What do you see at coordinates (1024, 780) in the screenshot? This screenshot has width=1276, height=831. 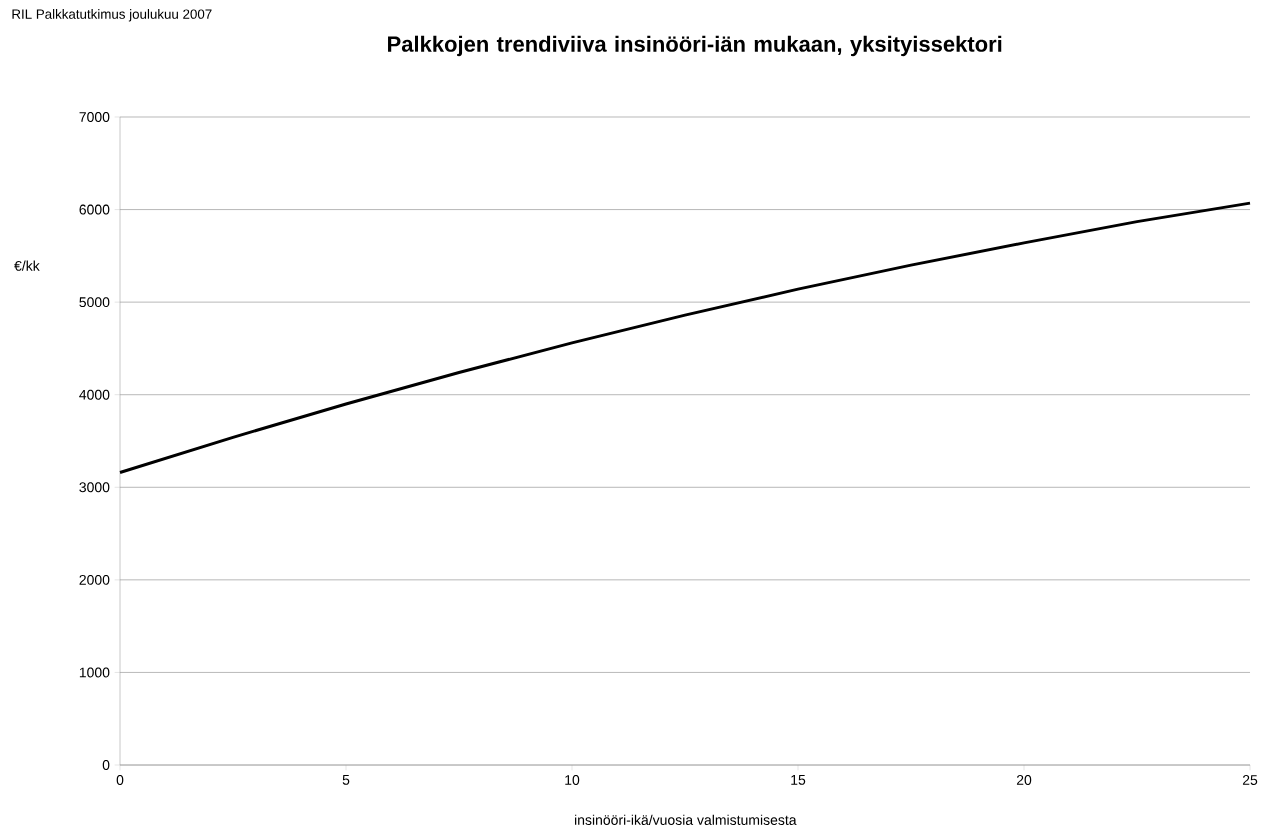 I see `x-tick-label: 20` at bounding box center [1024, 780].